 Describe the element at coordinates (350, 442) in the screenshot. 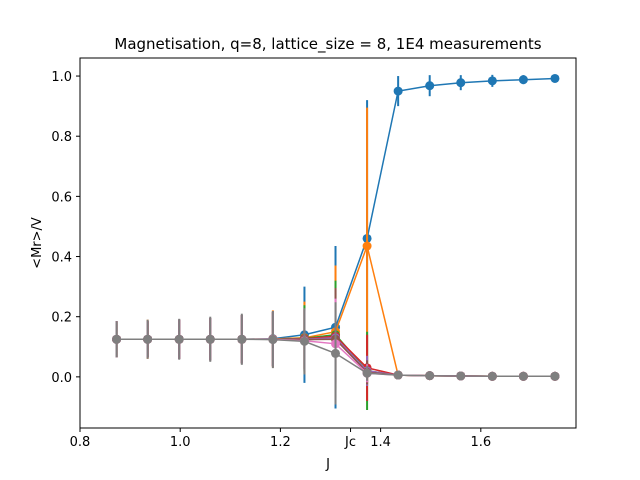

I see `x-tick-label: Jc` at that location.